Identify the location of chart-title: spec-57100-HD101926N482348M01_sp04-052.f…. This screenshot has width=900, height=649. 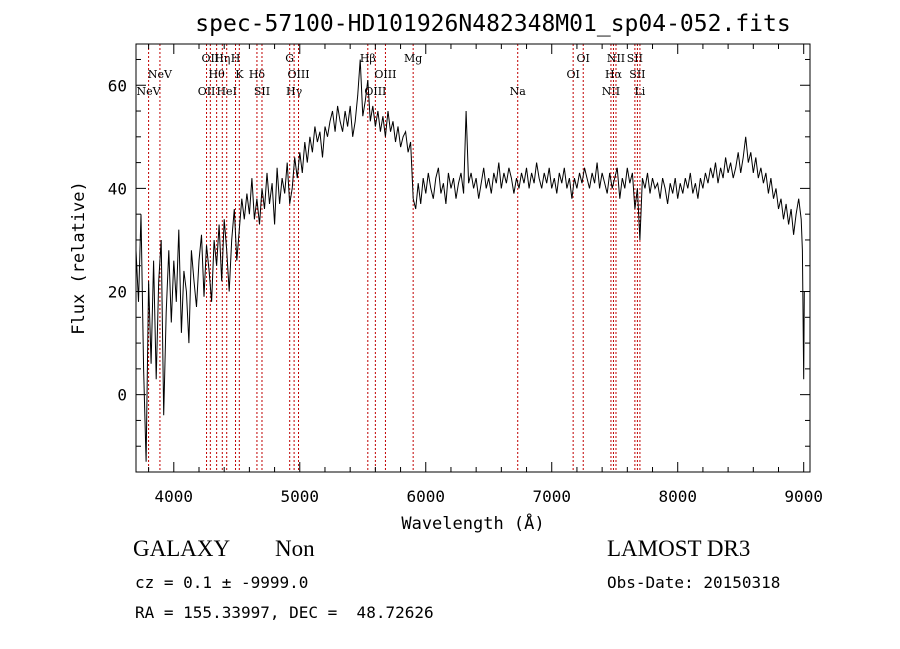
(492, 24).